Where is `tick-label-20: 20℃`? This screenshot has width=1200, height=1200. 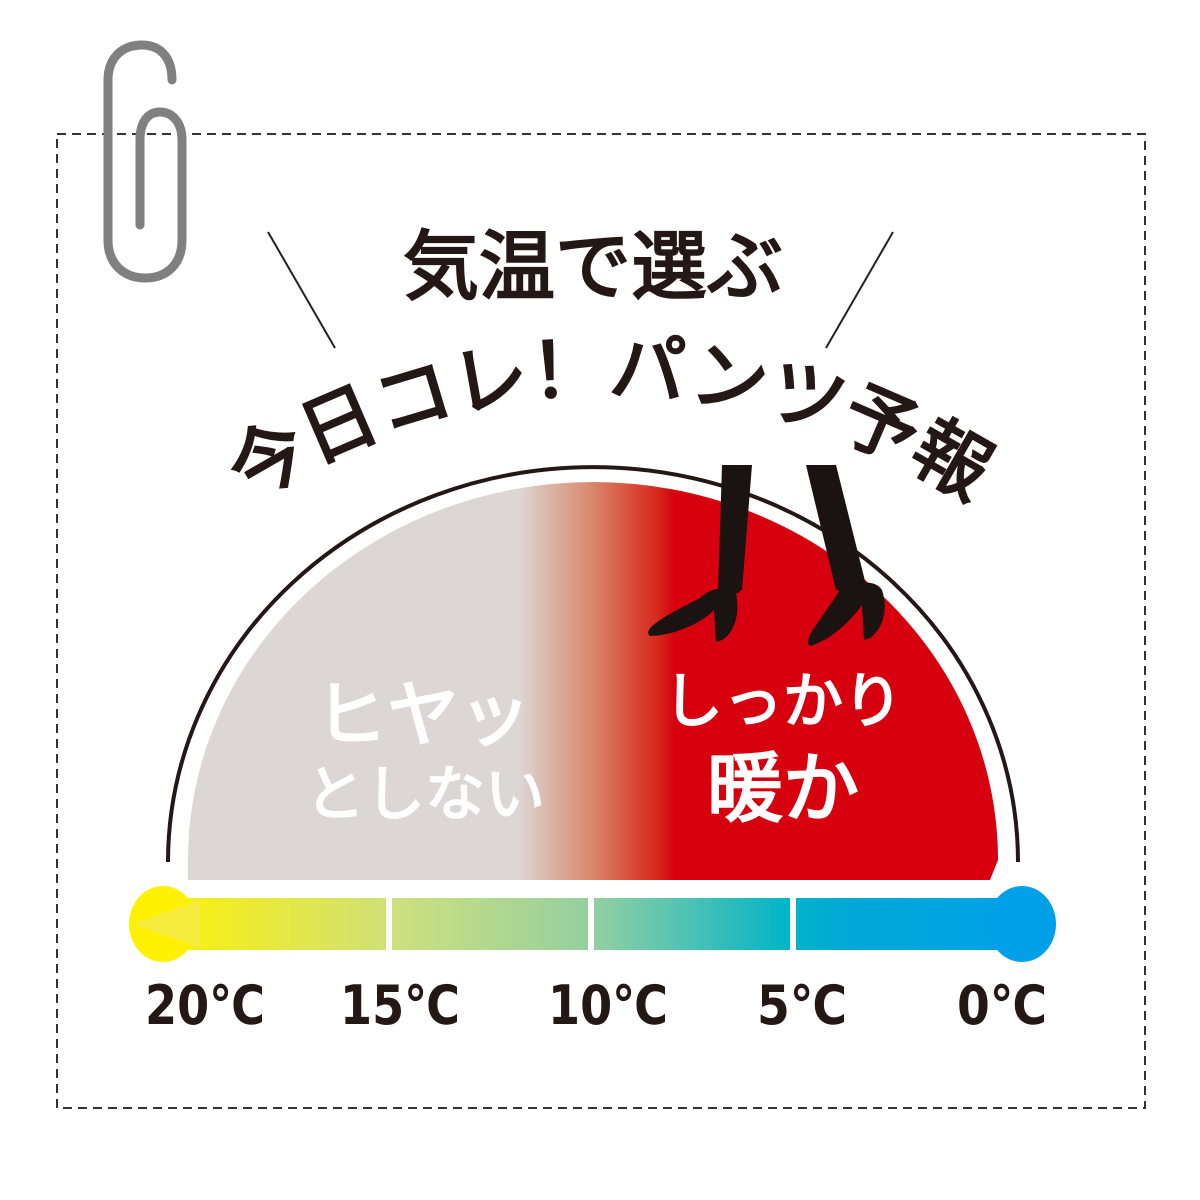 tick-label-20: 20℃ is located at coordinates (205, 1005).